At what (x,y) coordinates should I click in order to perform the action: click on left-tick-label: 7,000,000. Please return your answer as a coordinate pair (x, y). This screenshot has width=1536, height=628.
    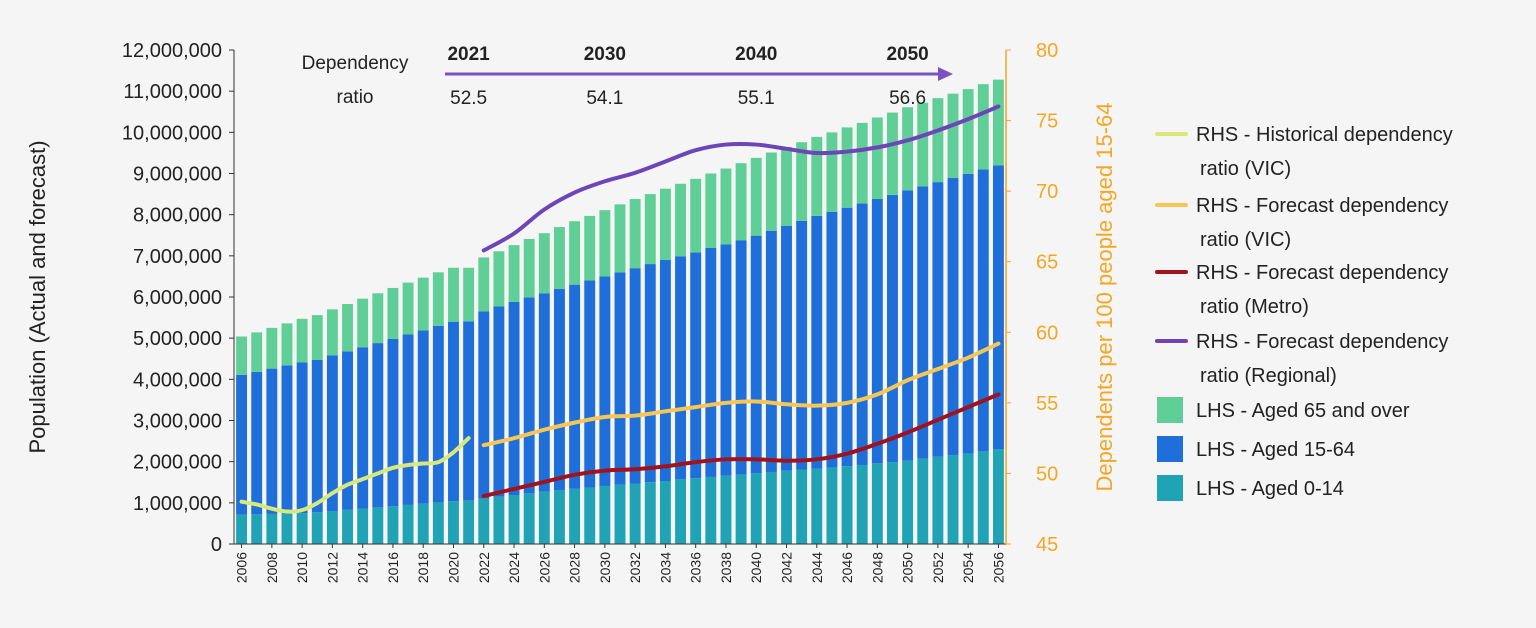
    Looking at the image, I should click on (177, 257).